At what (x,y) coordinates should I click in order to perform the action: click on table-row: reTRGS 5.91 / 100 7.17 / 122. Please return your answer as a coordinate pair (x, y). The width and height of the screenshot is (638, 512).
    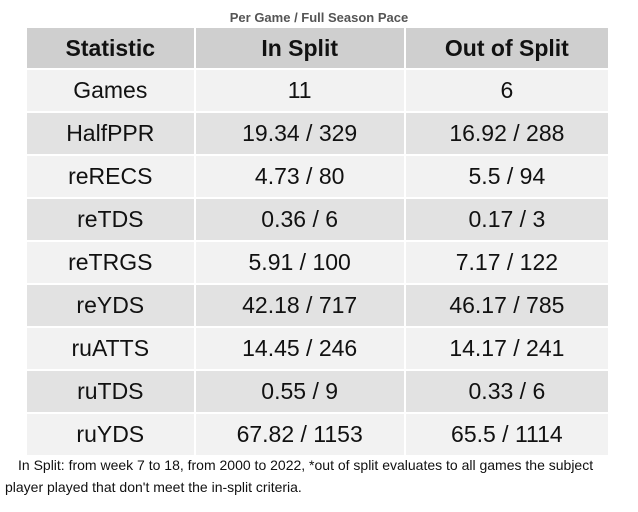
    Looking at the image, I should click on (317, 262).